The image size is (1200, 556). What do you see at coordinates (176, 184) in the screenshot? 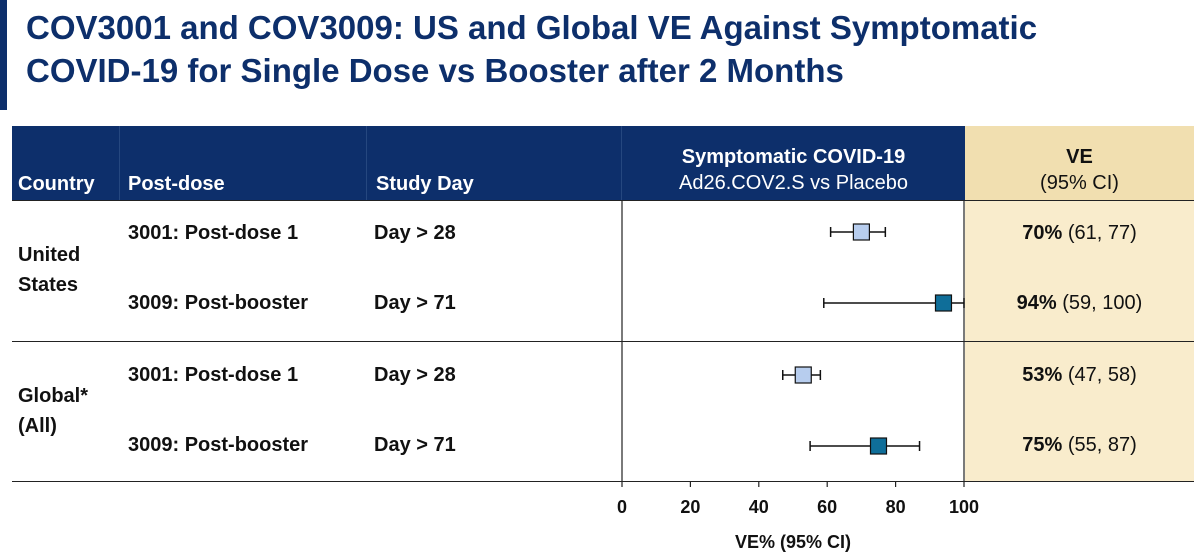
I see `header-post-dose: Post-dose` at bounding box center [176, 184].